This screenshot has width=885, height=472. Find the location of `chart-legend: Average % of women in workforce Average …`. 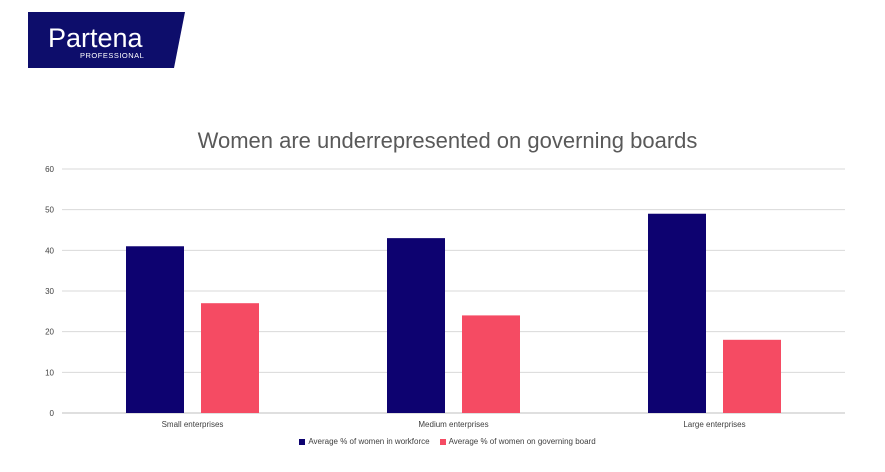

chart-legend: Average % of women in workforce Average … is located at coordinates (442, 441).